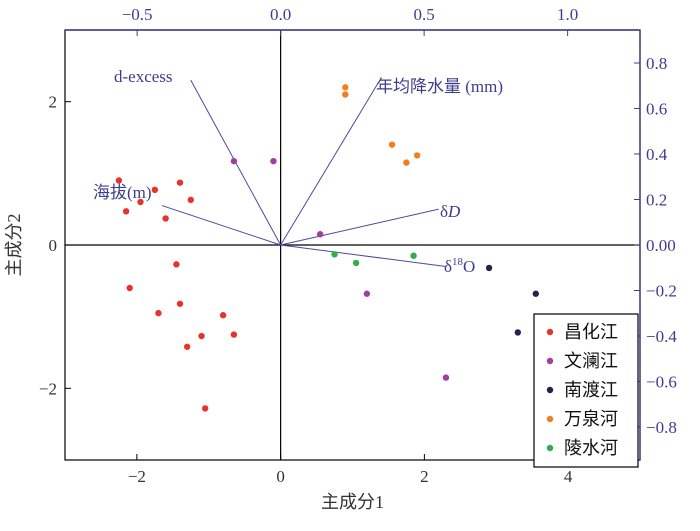 This screenshot has height=531, width=700. Describe the element at coordinates (661, 382) in the screenshot. I see `right-tick-label: −0.6` at that location.